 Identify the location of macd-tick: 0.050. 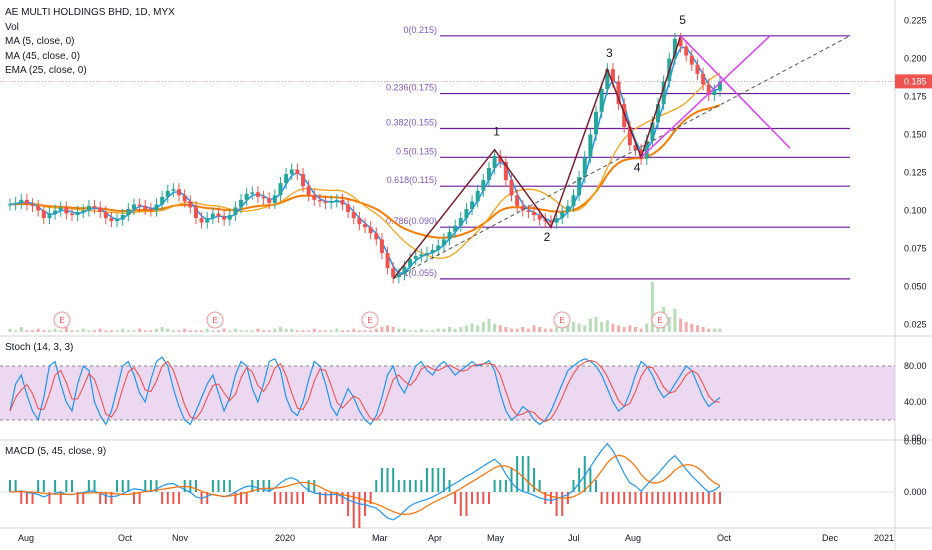
(915, 442).